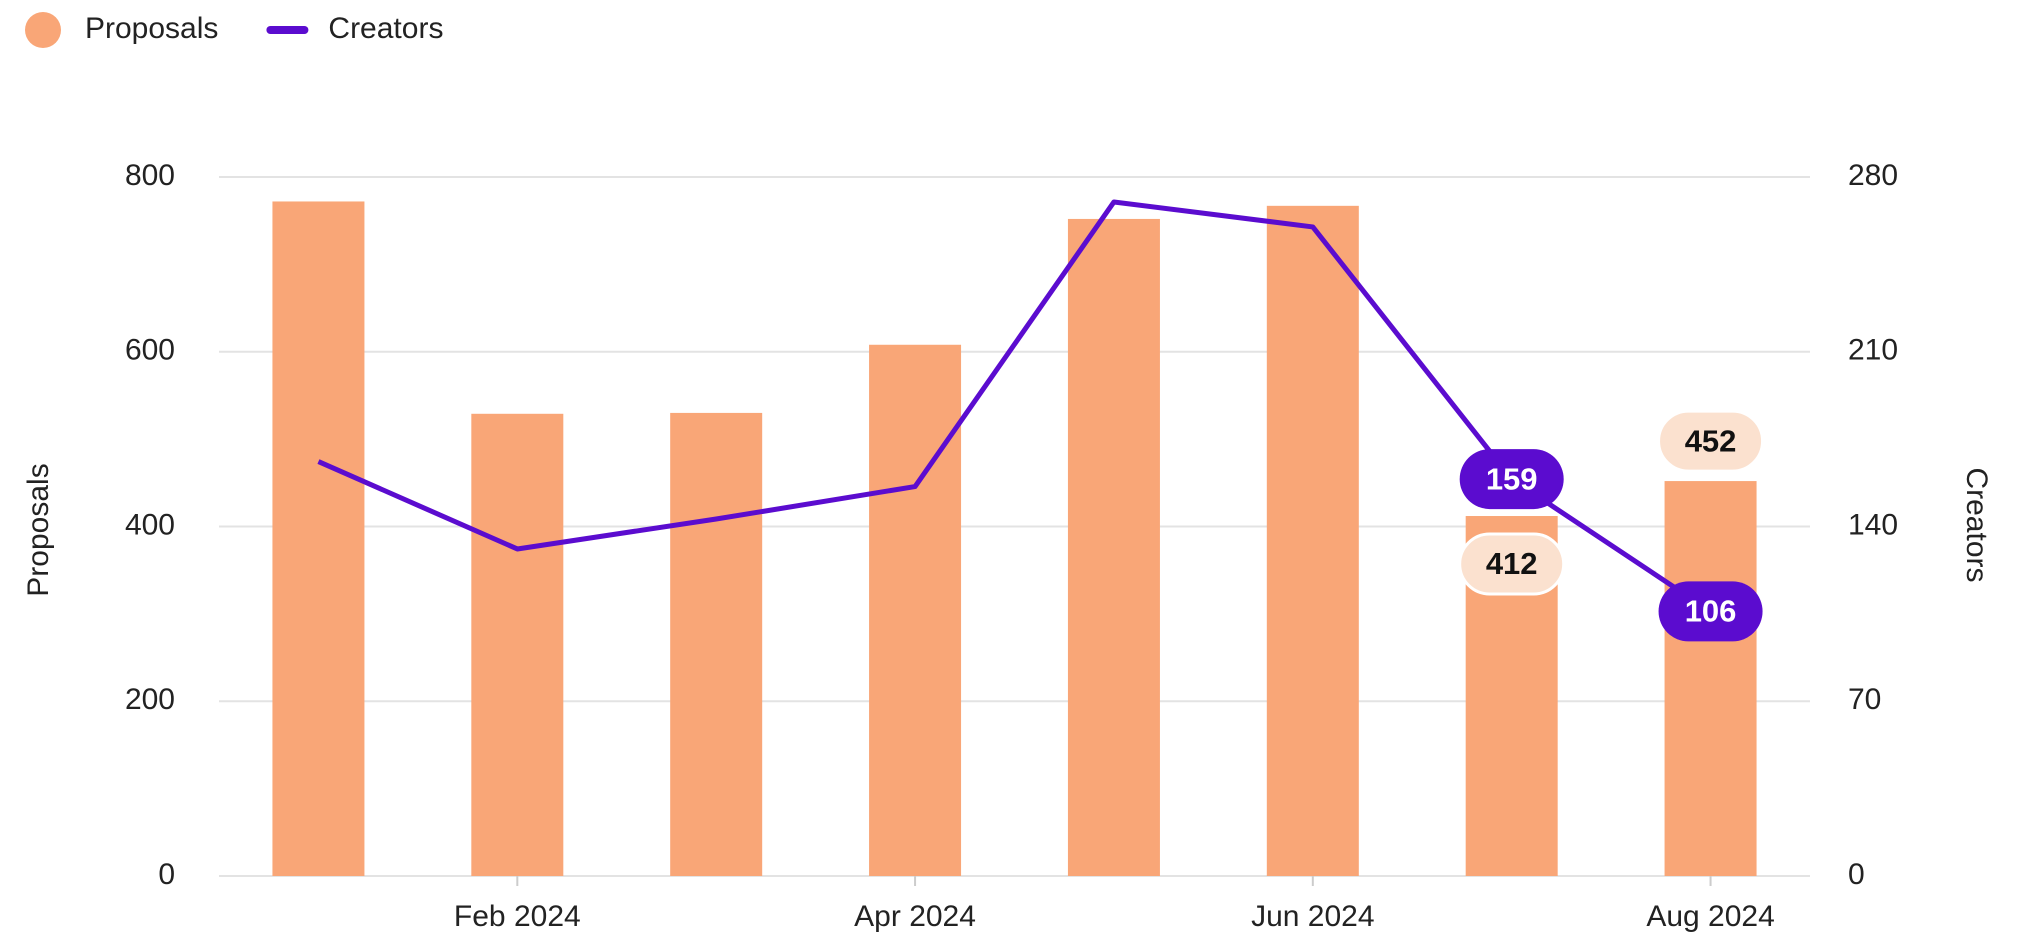 This screenshot has width=2021, height=933. I want to click on y-axis-label: Proposals, so click(38, 529).